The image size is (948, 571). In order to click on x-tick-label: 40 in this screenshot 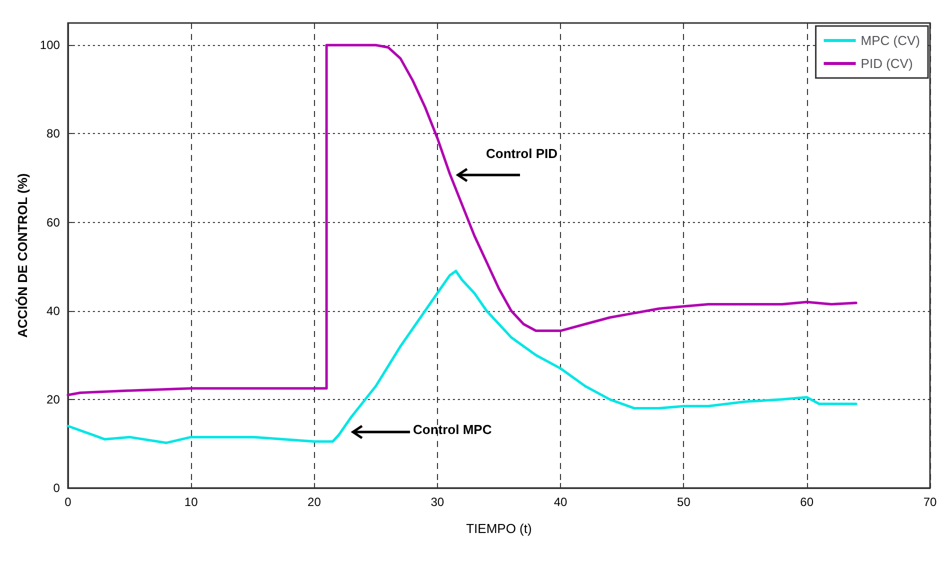, I will do `click(561, 502)`.